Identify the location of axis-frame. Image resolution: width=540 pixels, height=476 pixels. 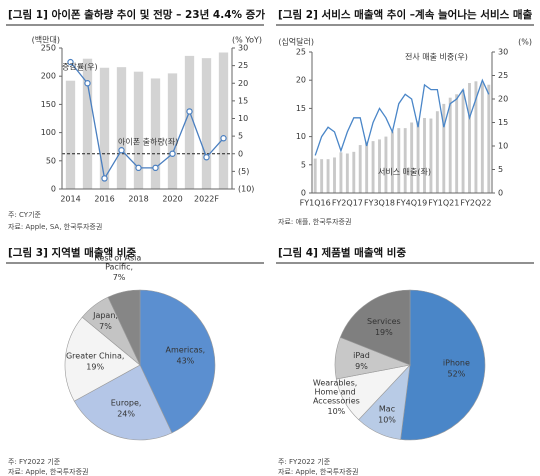
(147, 119).